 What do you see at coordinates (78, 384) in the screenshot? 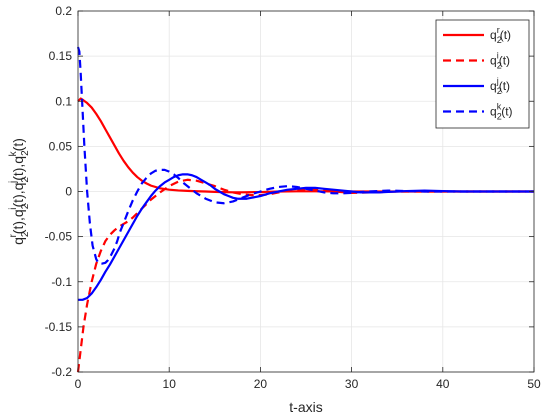
I see `x-tick-label: 0` at bounding box center [78, 384].